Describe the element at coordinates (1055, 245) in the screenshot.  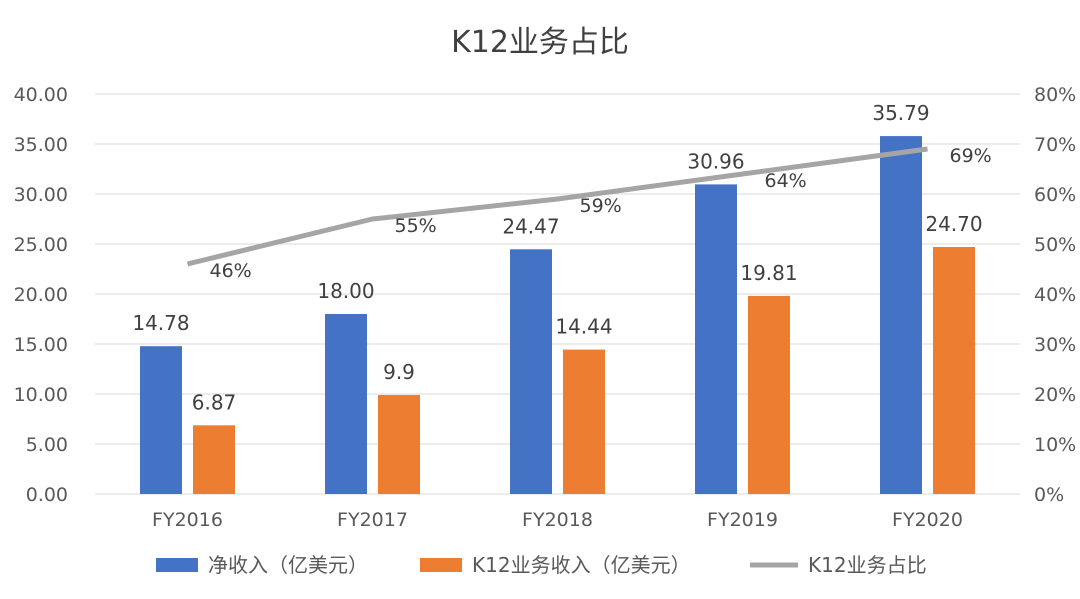
I see `y-right-tick-label: 50%` at that location.